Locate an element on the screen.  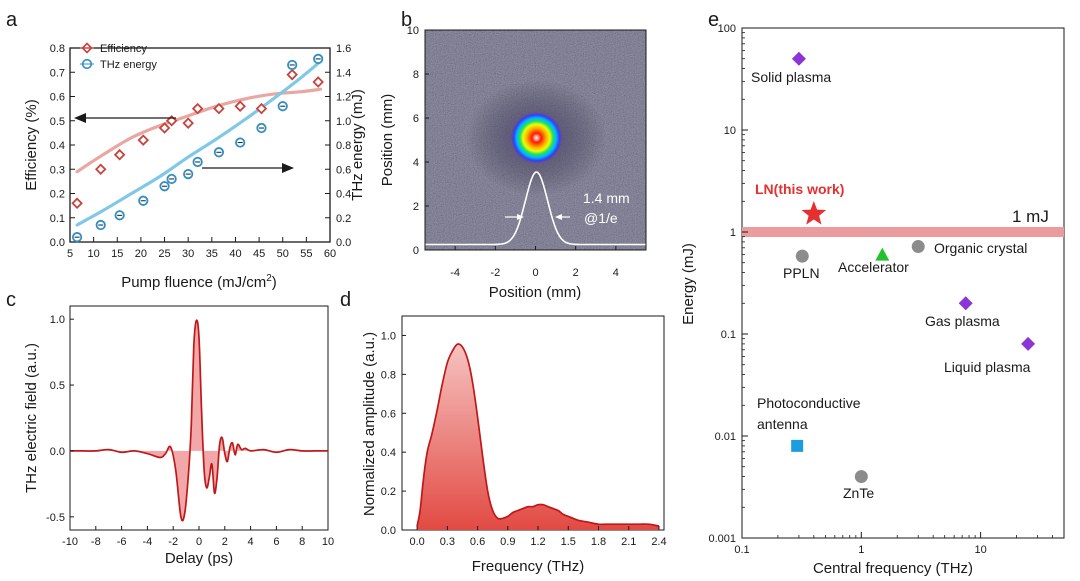
panel-e-label: e is located at coordinates (713, 20).